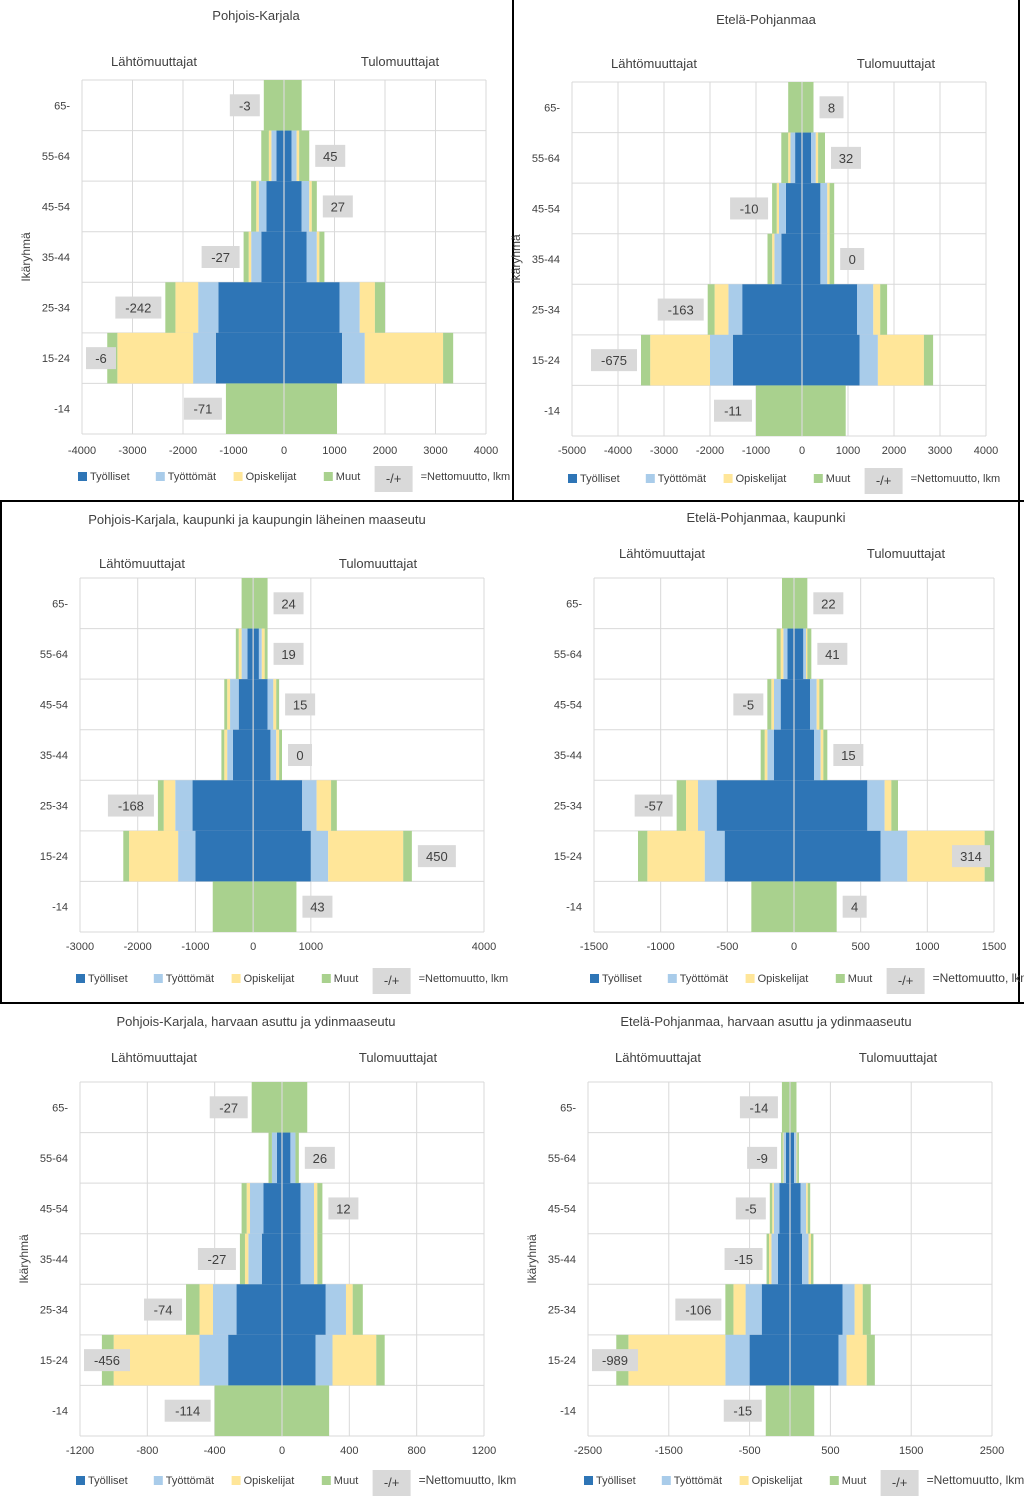 The width and height of the screenshot is (1024, 1510). What do you see at coordinates (253, 947) in the screenshot?
I see `x-tick-label: 0` at bounding box center [253, 947].